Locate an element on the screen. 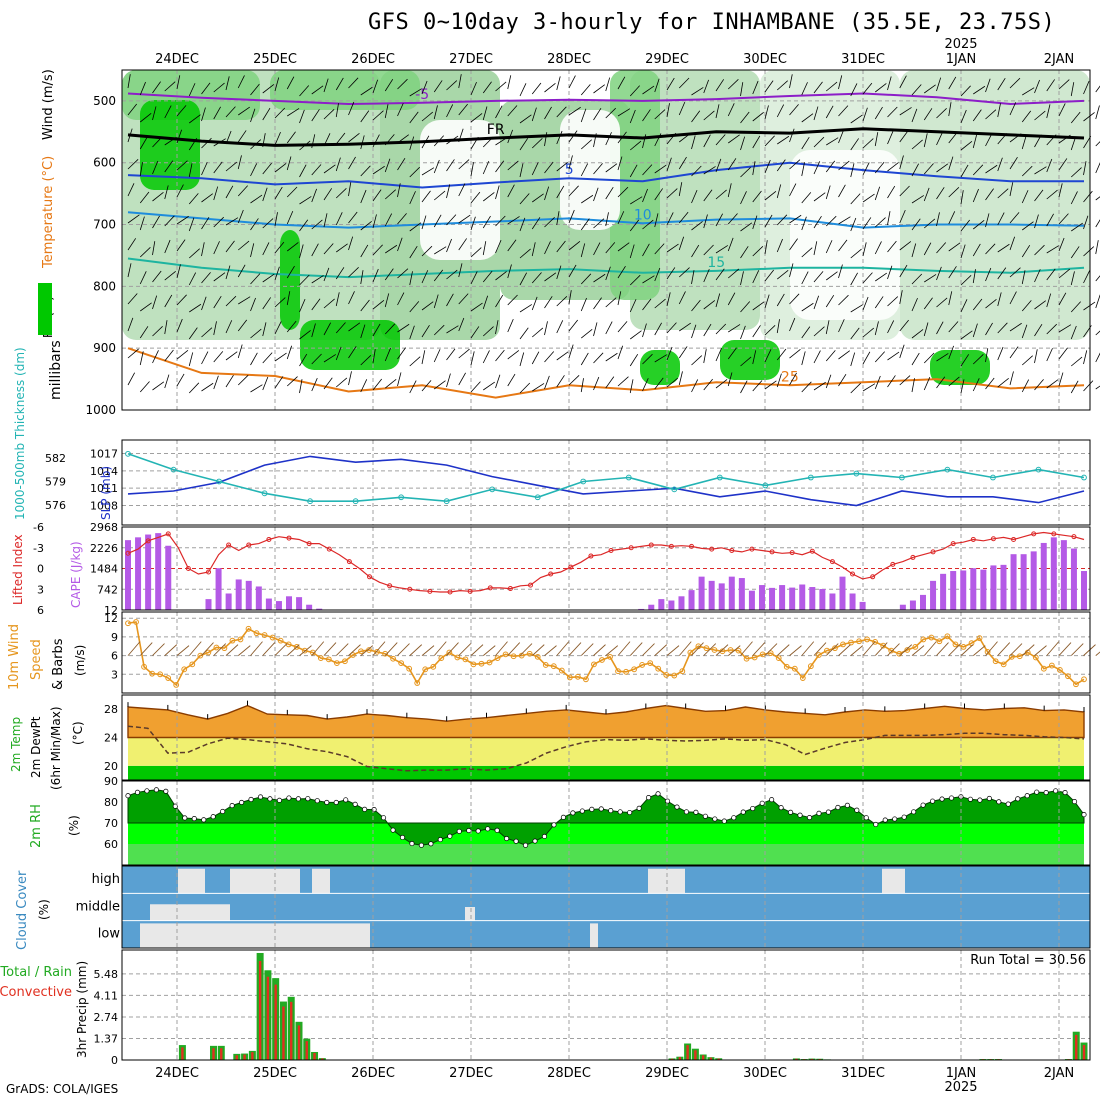 This screenshot has width=1100, height=1100. axis-label-2m-temp: 2m Temp is located at coordinates (16, 744).